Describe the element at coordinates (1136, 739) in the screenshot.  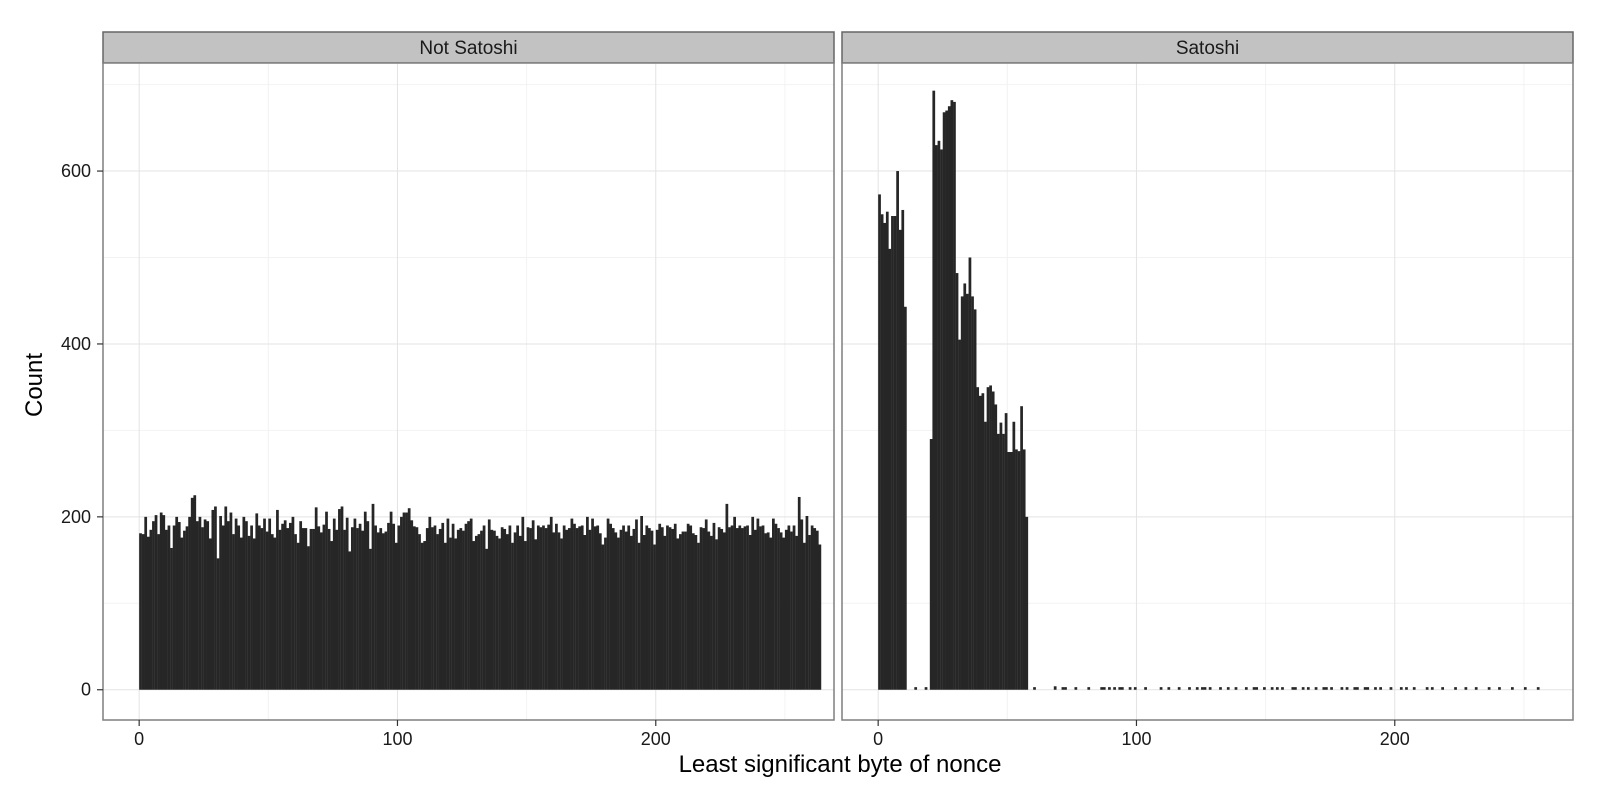
I see `x-tick-label: 100` at that location.